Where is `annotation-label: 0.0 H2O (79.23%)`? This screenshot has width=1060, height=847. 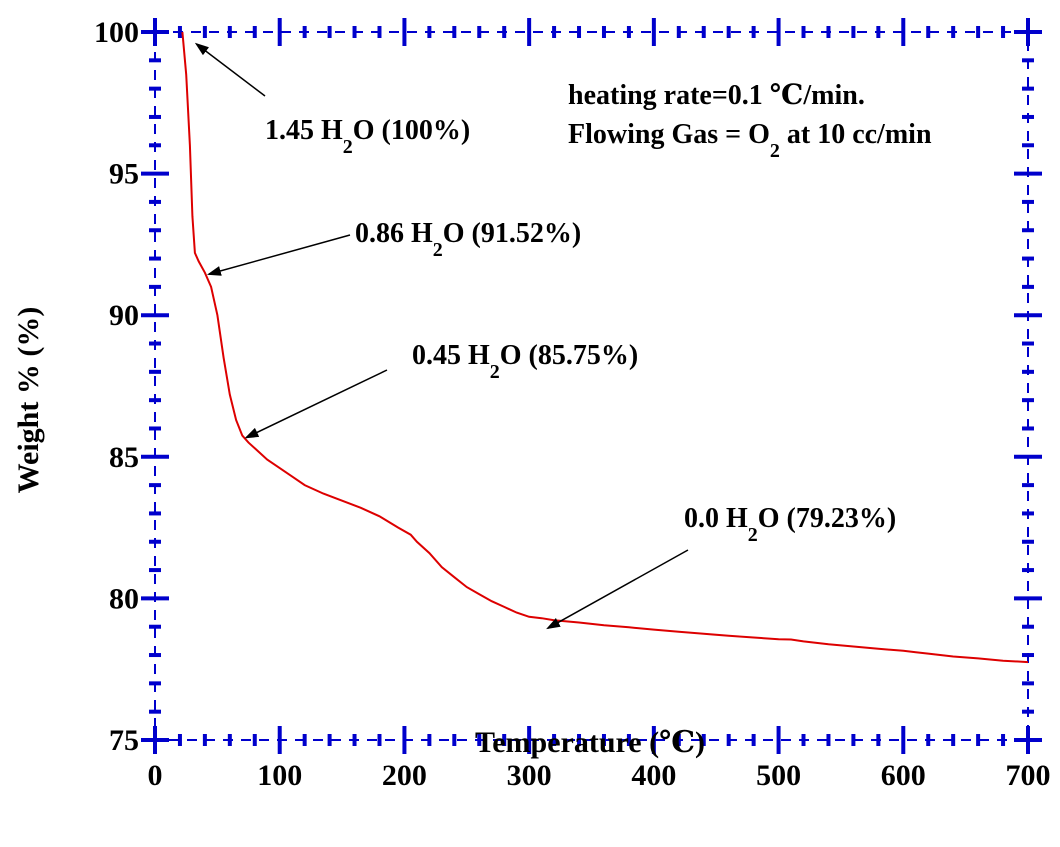 annotation-label: 0.0 H2O (79.23%) is located at coordinates (790, 524).